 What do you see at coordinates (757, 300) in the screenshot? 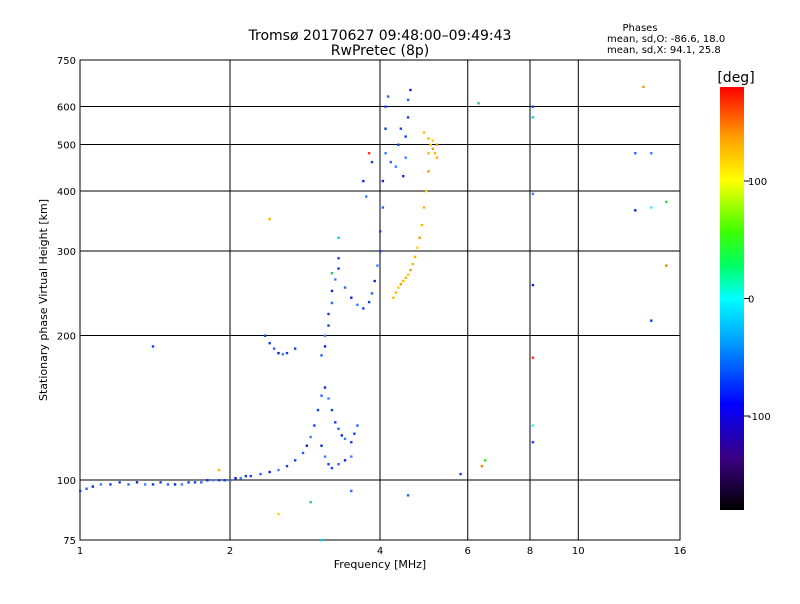
I see `colorbar-ticks: 100 0 -100` at bounding box center [757, 300].